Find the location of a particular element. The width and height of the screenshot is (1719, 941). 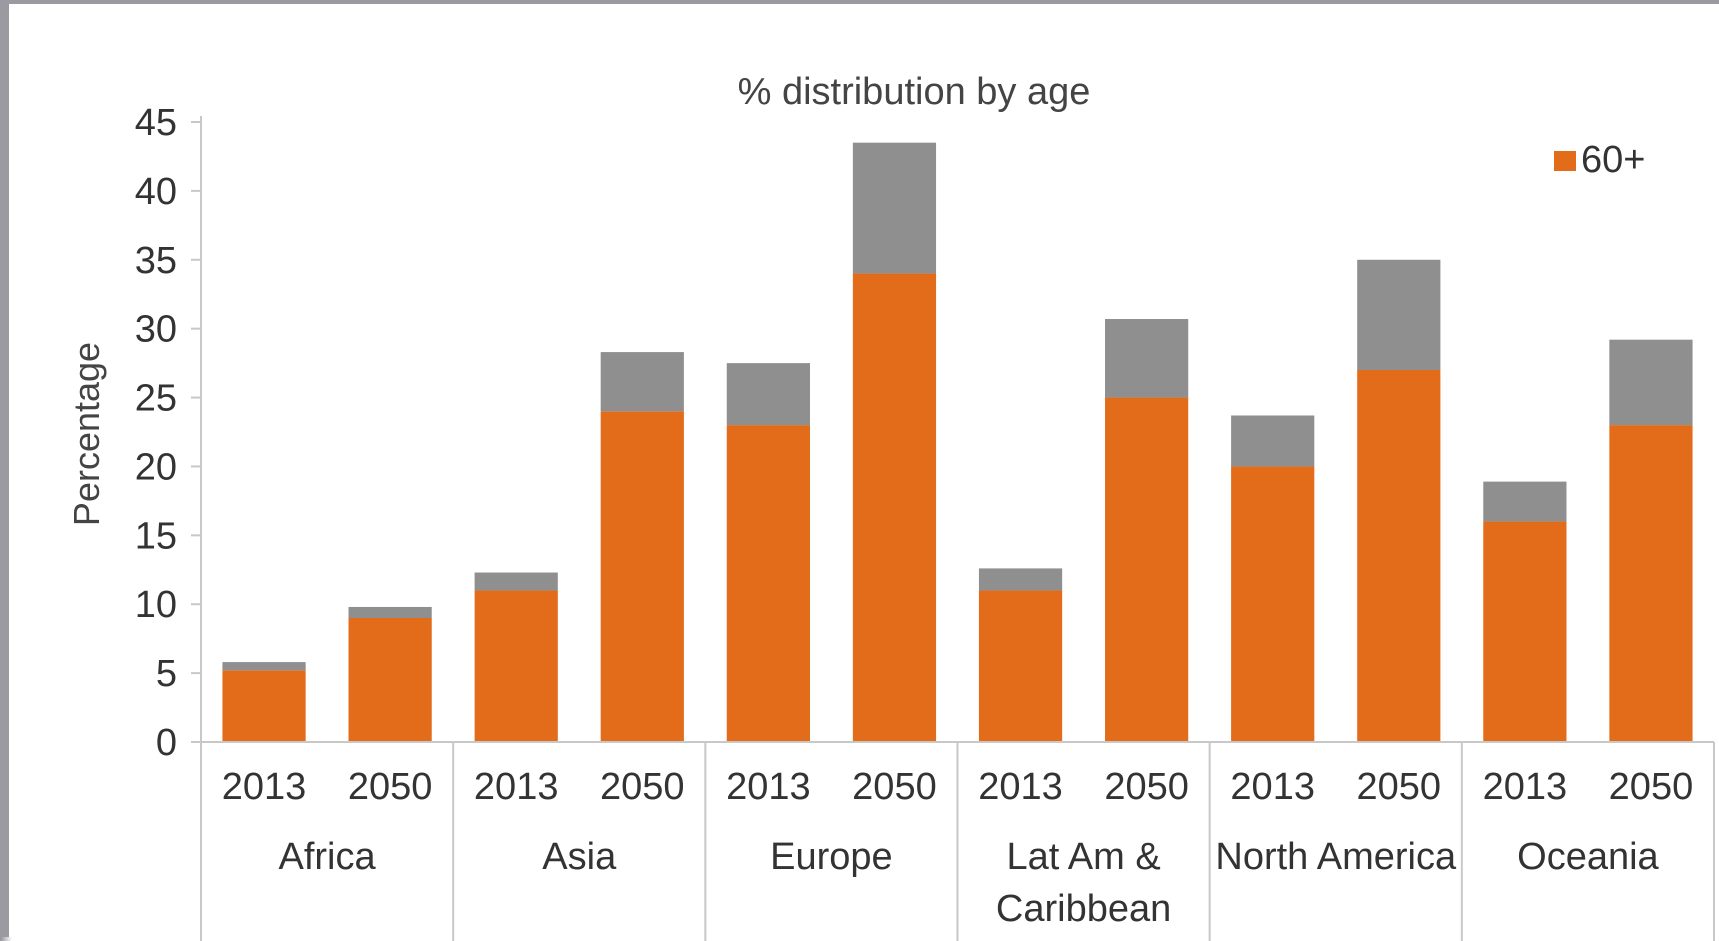

group-label: Caribbean is located at coordinates (1083, 909).